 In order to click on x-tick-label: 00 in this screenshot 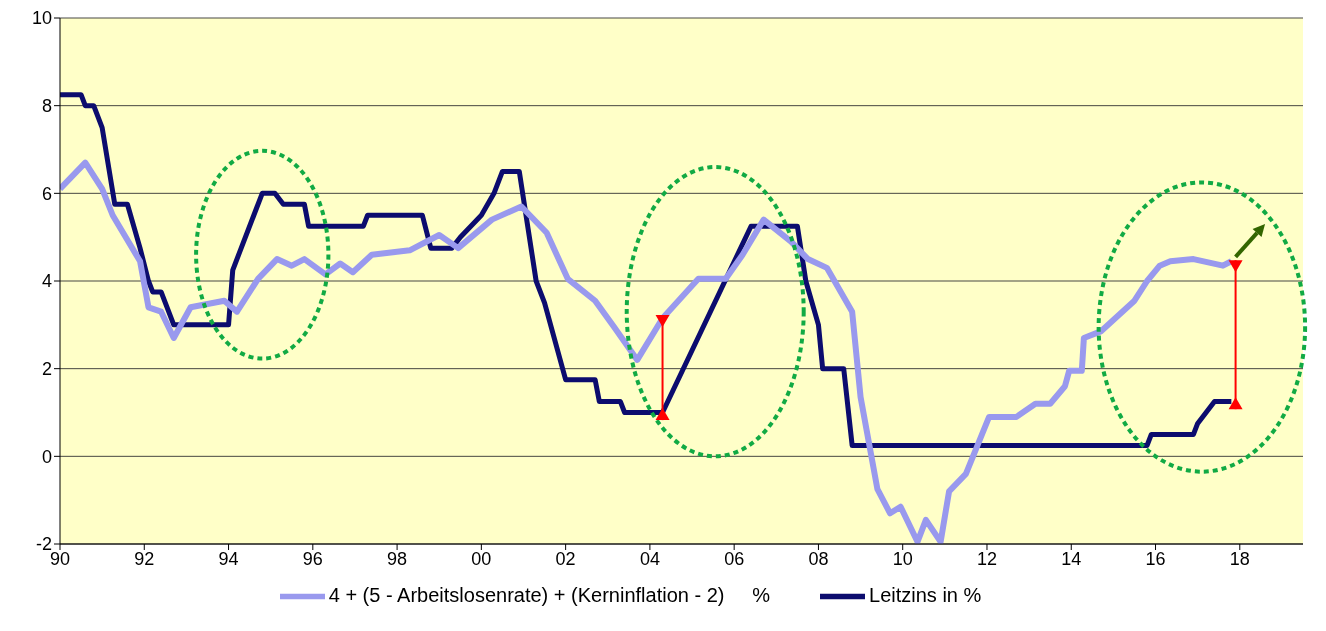, I will do `click(481, 558)`.